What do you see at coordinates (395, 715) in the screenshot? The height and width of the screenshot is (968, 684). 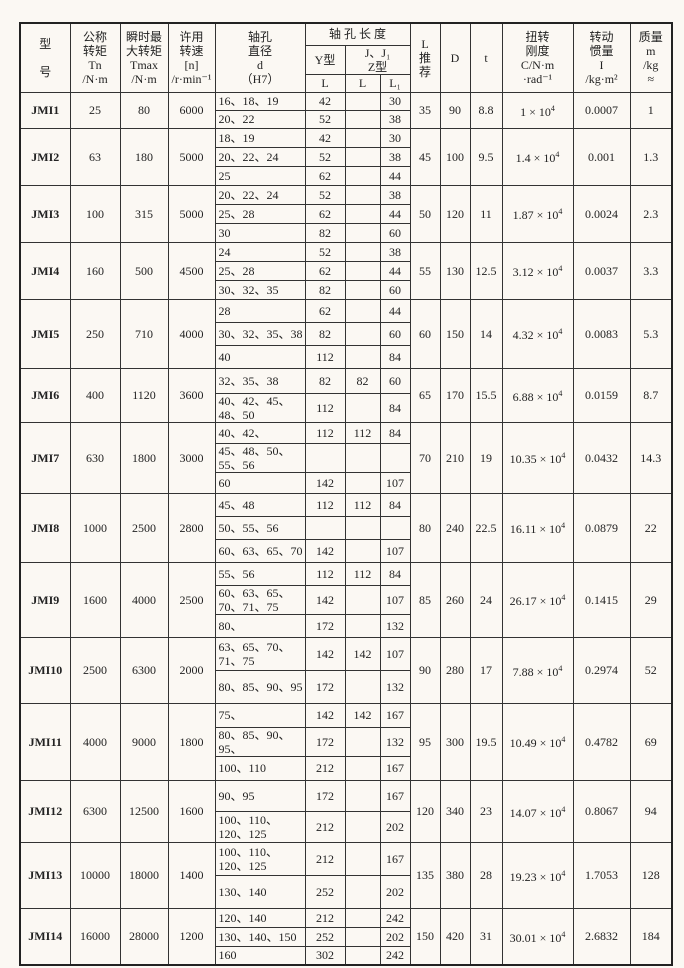 I see `l1-length-cell: 167` at bounding box center [395, 715].